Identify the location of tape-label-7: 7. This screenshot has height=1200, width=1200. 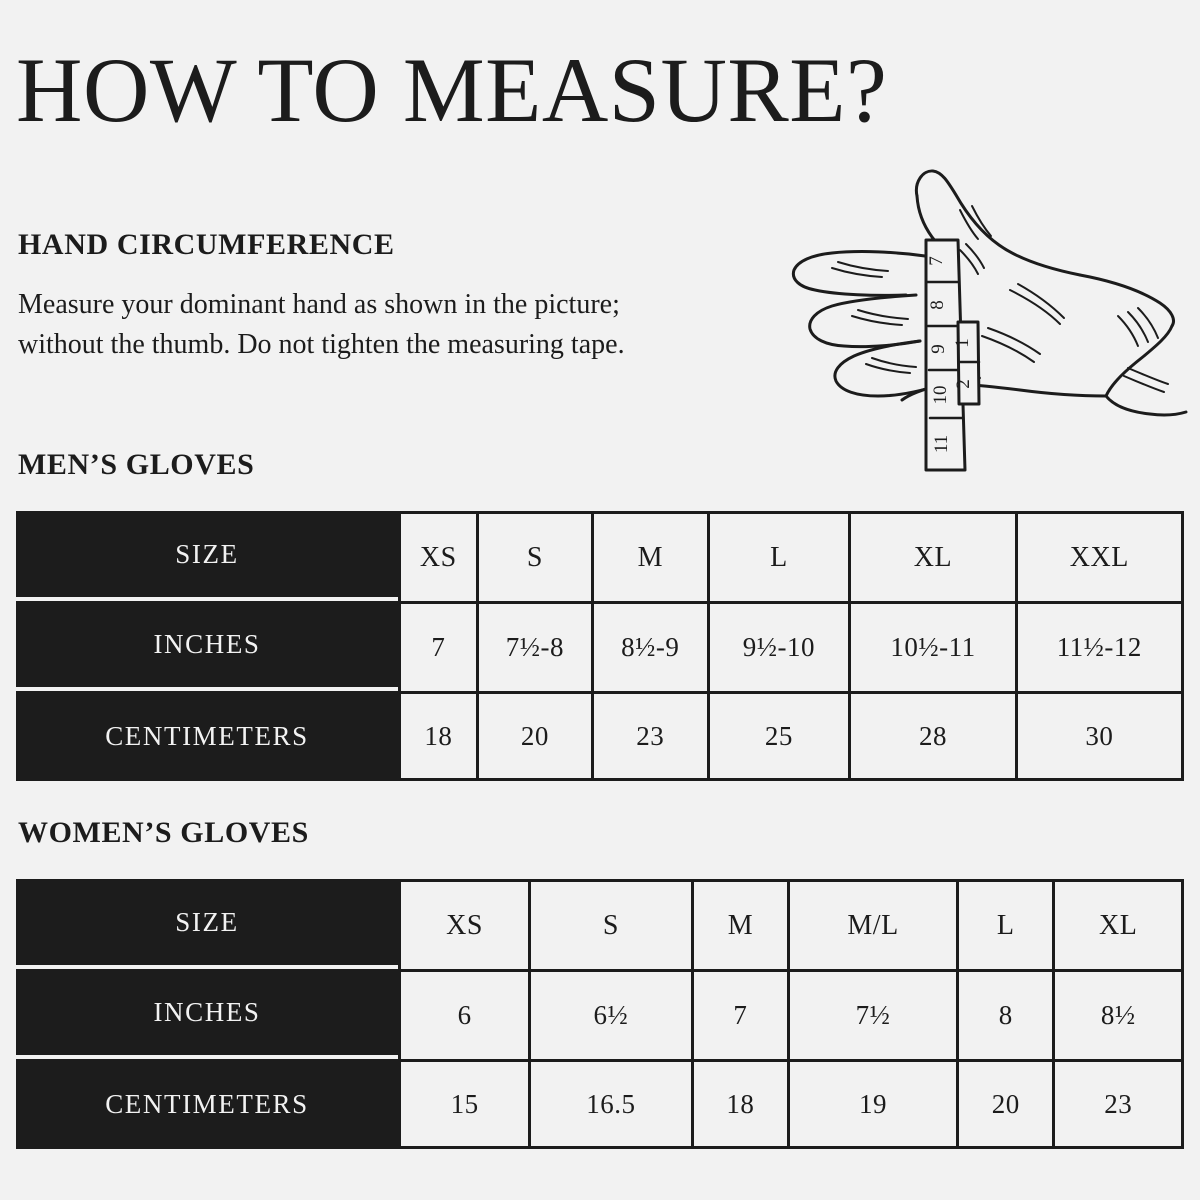
(936, 261).